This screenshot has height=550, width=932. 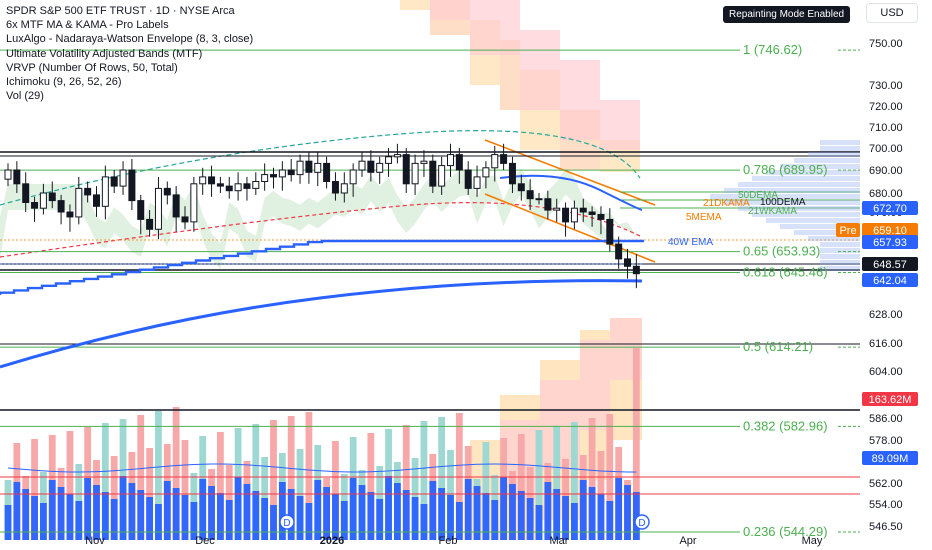 What do you see at coordinates (892, 13) in the screenshot?
I see `currency-button: USD` at bounding box center [892, 13].